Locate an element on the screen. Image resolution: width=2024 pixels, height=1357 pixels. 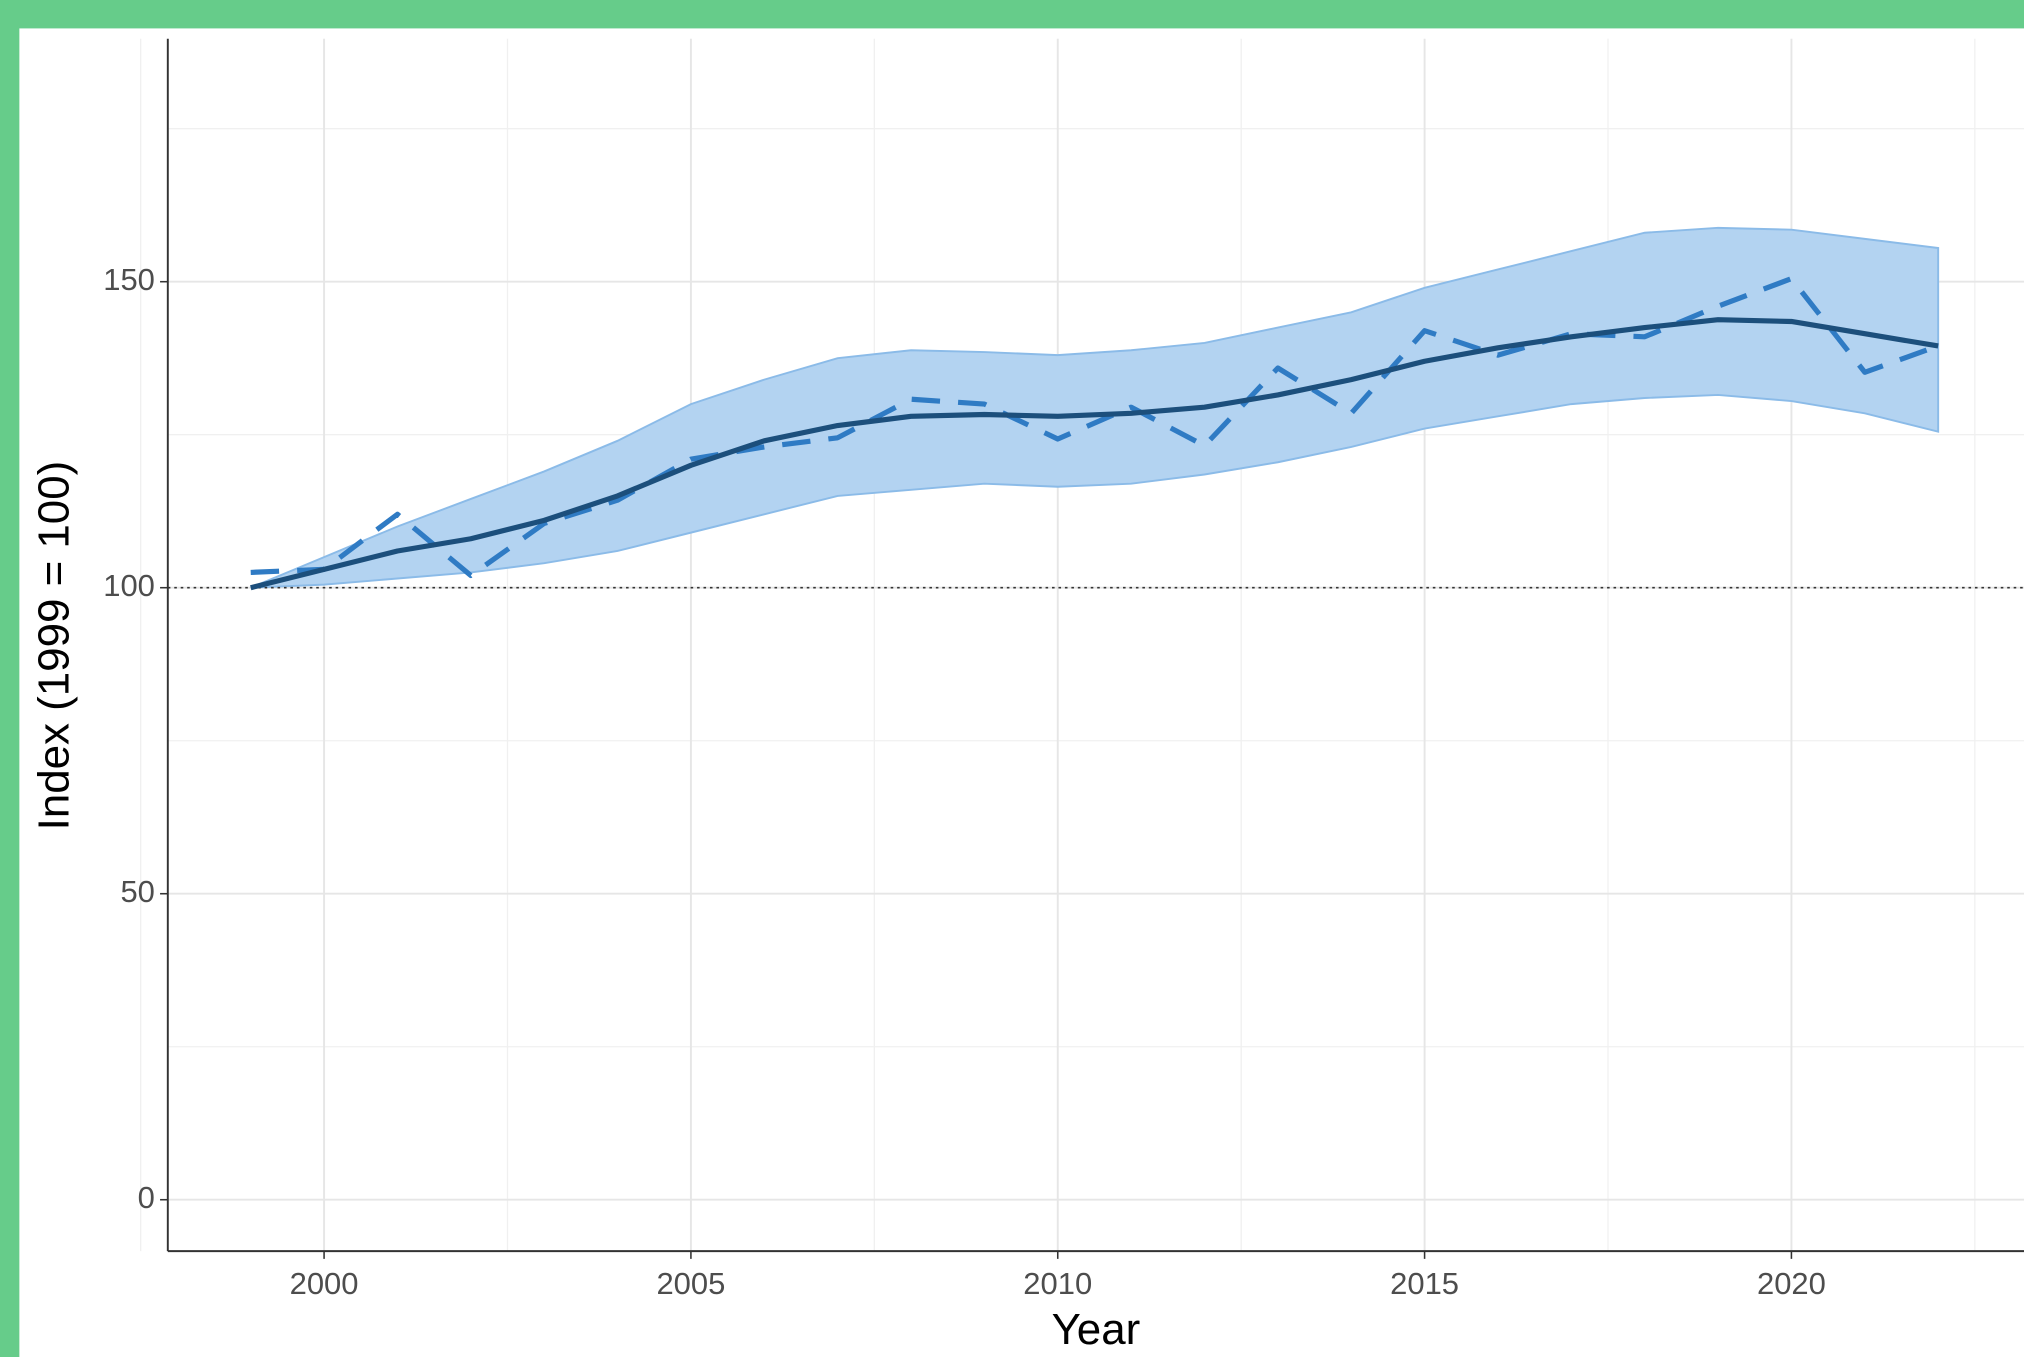
x-tick-label: 2015 is located at coordinates (1424, 1283).